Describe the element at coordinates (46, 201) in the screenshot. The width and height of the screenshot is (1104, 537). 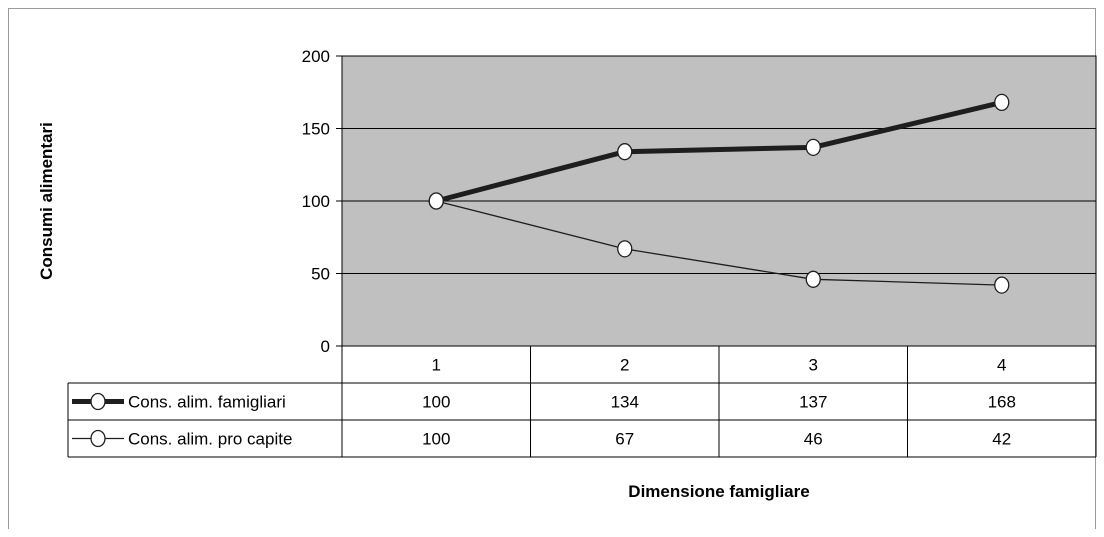
I see `y-axis-label: Consumi alimentari` at that location.